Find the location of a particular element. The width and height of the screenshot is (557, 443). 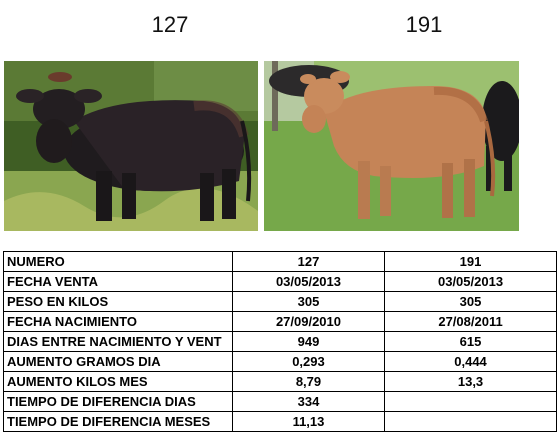

header-127: 127 is located at coordinates (170, 24).